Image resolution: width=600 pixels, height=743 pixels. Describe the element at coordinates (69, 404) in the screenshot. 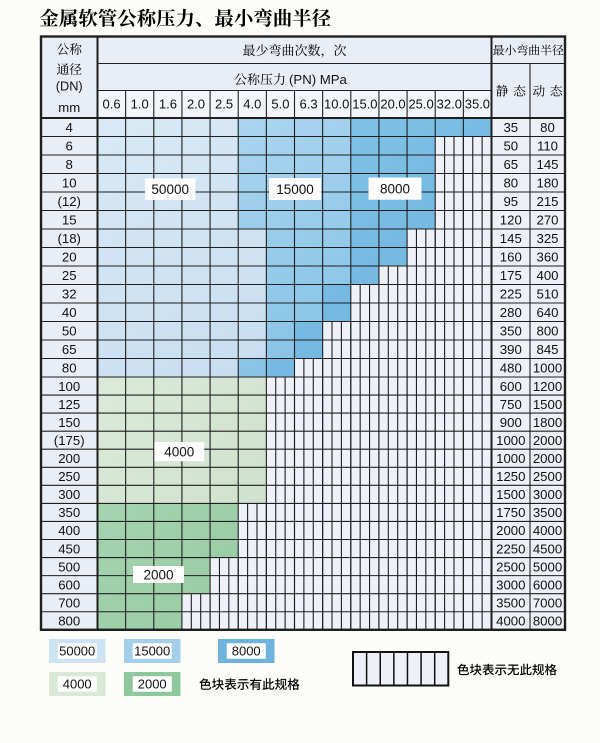

I see `svg-text: 125` at that location.